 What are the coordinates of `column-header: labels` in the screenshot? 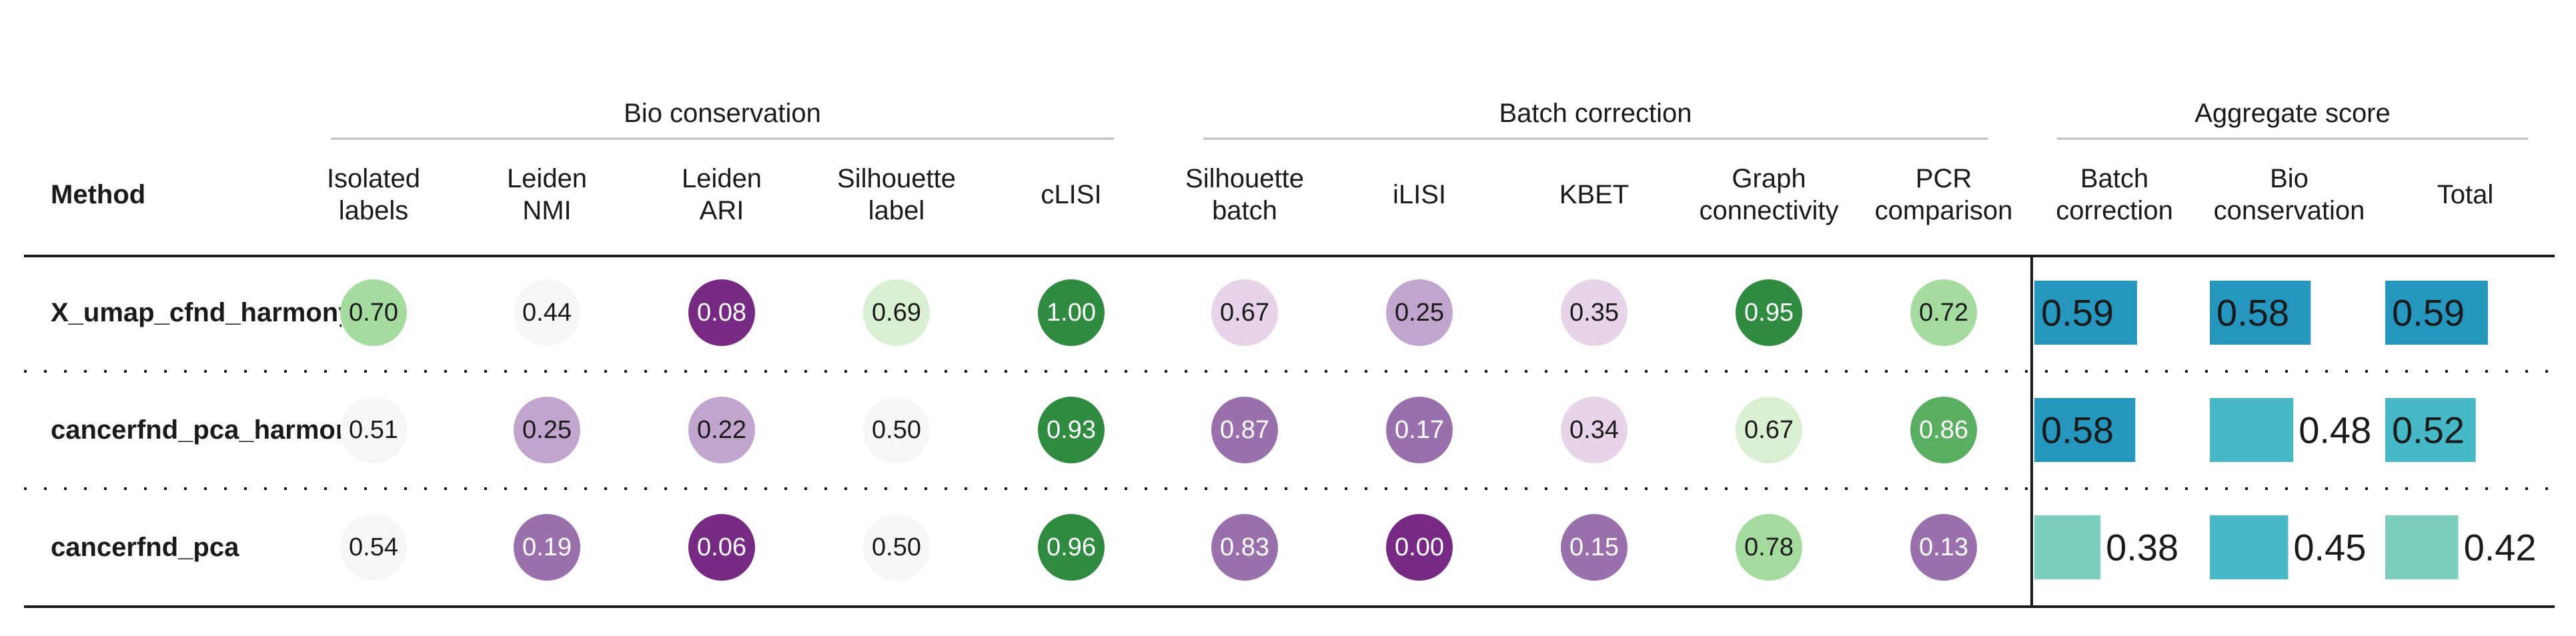 It's located at (374, 210).